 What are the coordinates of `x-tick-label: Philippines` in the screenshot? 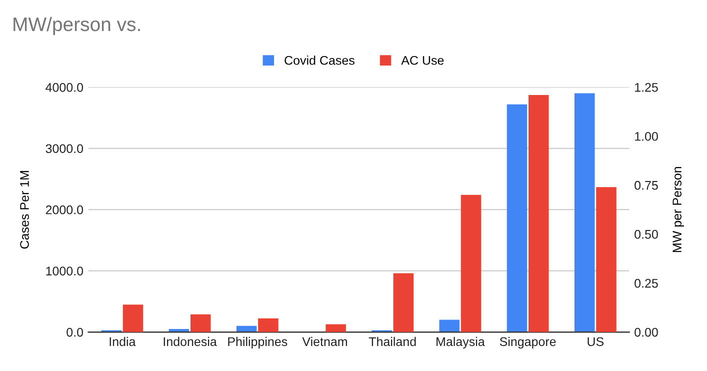 It's located at (258, 342).